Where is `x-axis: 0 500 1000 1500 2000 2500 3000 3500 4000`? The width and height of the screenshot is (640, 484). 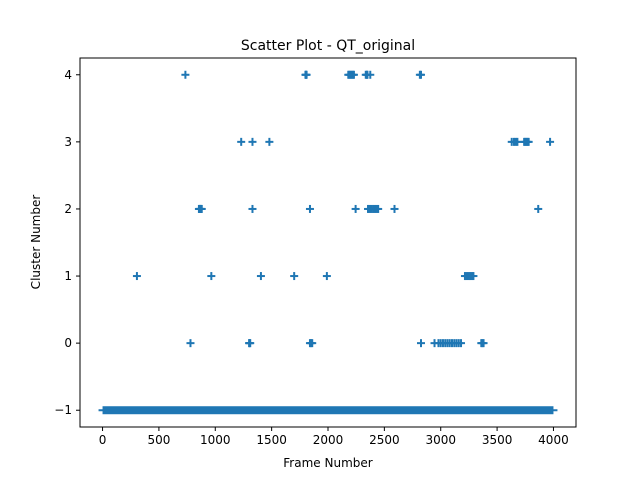 x-axis: 0 500 1000 1500 2000 2500 3000 3500 4000 is located at coordinates (334, 437).